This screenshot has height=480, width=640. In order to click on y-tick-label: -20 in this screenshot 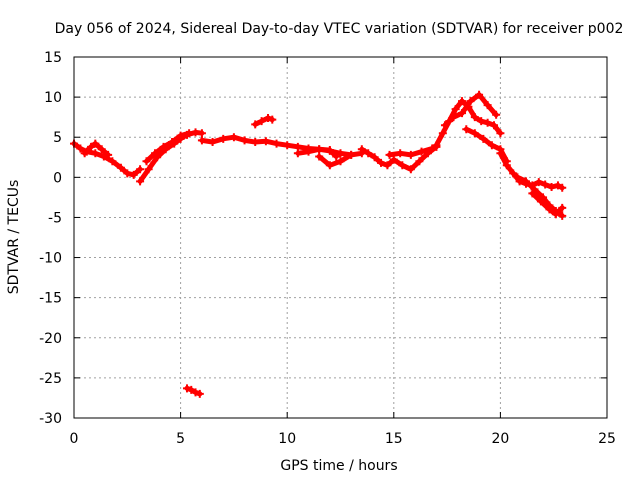, I will do `click(50, 339)`.